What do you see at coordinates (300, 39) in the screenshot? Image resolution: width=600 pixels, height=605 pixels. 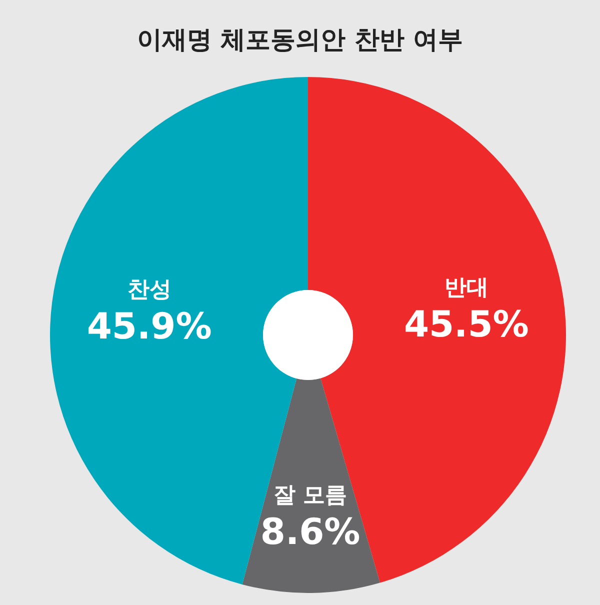 I see `chart-title: 이재명 체포동의안 찬반 여부` at bounding box center [300, 39].